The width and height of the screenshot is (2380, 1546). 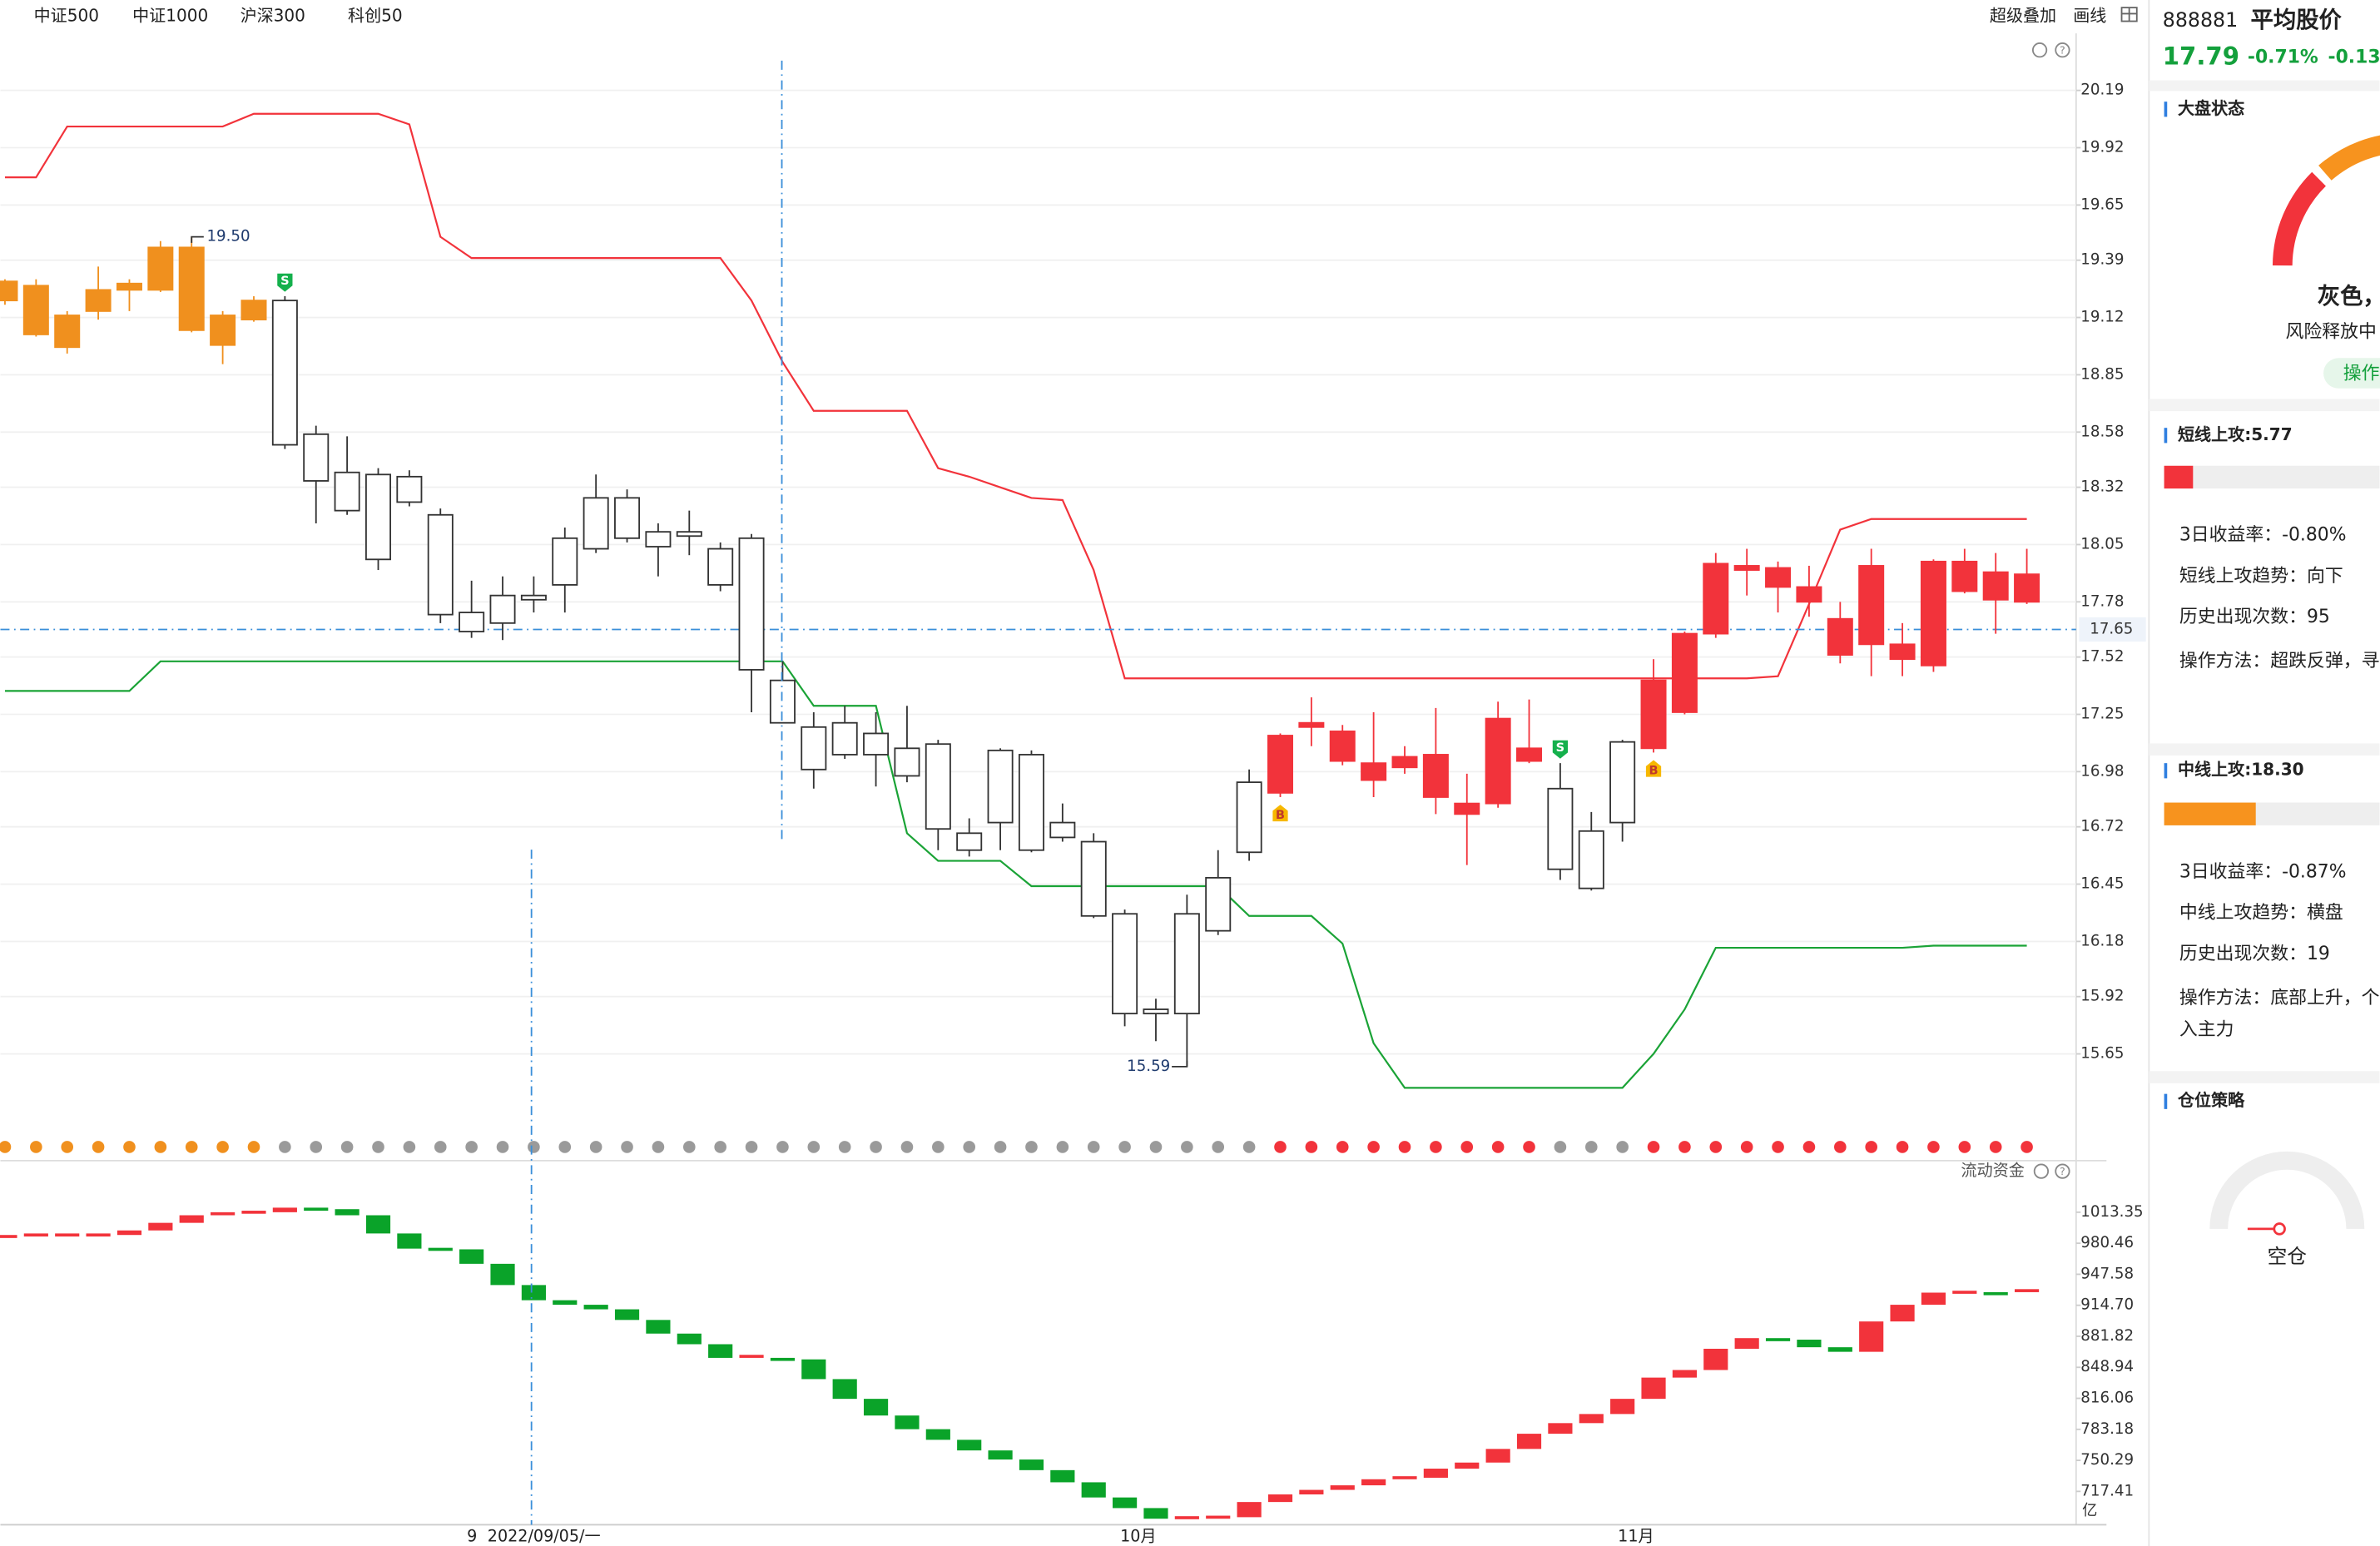 I want to click on y-tick-label: 750.29, so click(x=2107, y=1460).